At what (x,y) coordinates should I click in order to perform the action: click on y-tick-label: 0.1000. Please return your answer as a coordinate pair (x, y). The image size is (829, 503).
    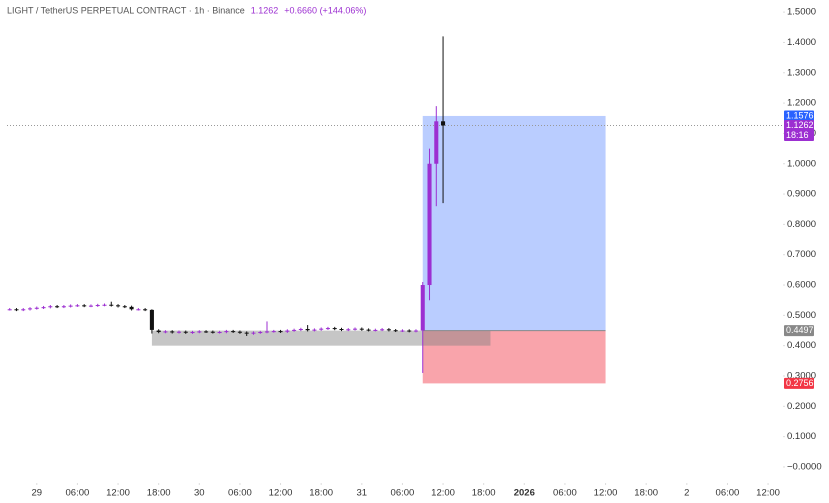
    Looking at the image, I should click on (801, 436).